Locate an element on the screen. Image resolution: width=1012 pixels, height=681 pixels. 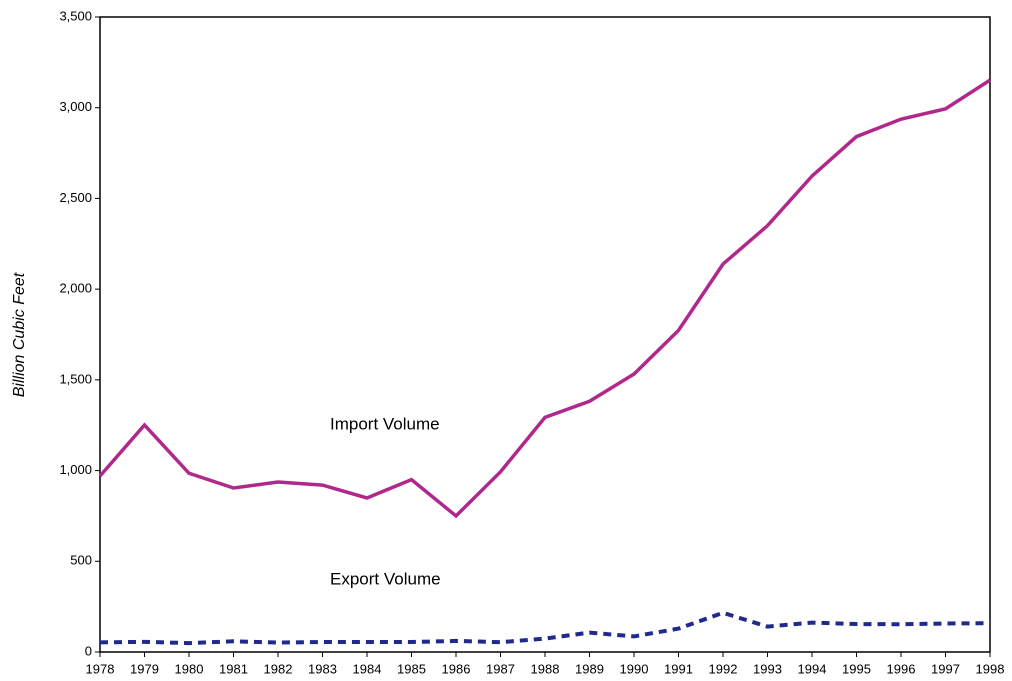
series-annotation: Export Volume is located at coordinates (385, 578).